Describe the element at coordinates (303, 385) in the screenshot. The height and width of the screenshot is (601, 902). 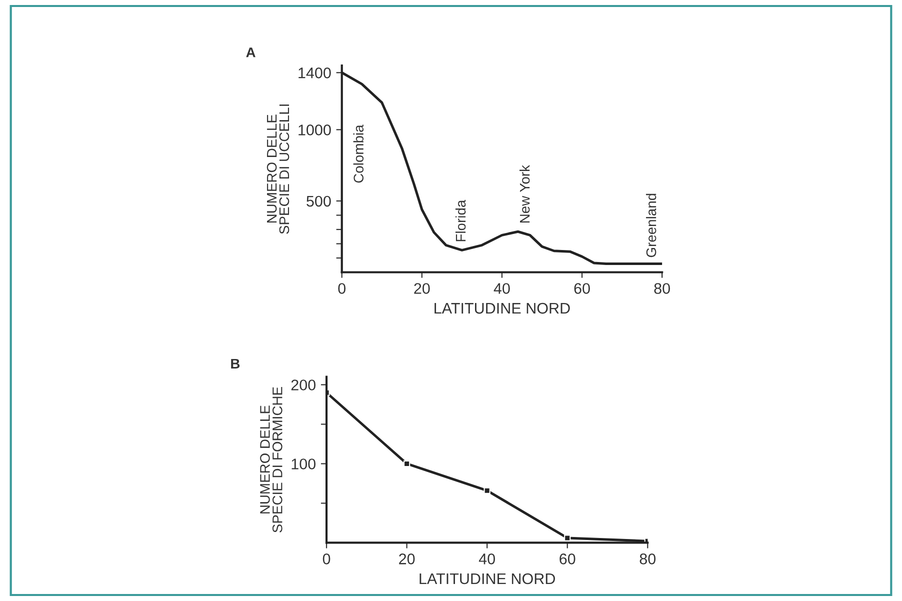
I see `y-tick-label: 200` at that location.